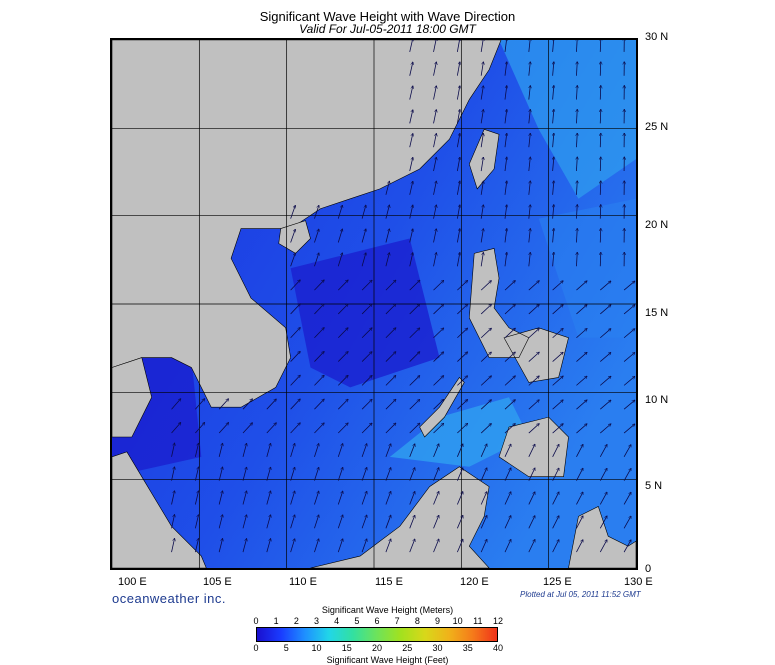  I want to click on colorbar-meters-tick: 2, so click(296, 621).